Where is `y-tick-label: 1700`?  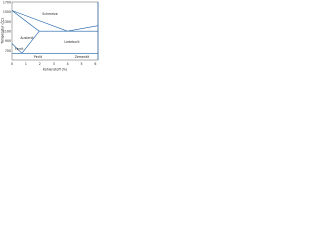 y-tick-label: 1700 is located at coordinates (7, 3).